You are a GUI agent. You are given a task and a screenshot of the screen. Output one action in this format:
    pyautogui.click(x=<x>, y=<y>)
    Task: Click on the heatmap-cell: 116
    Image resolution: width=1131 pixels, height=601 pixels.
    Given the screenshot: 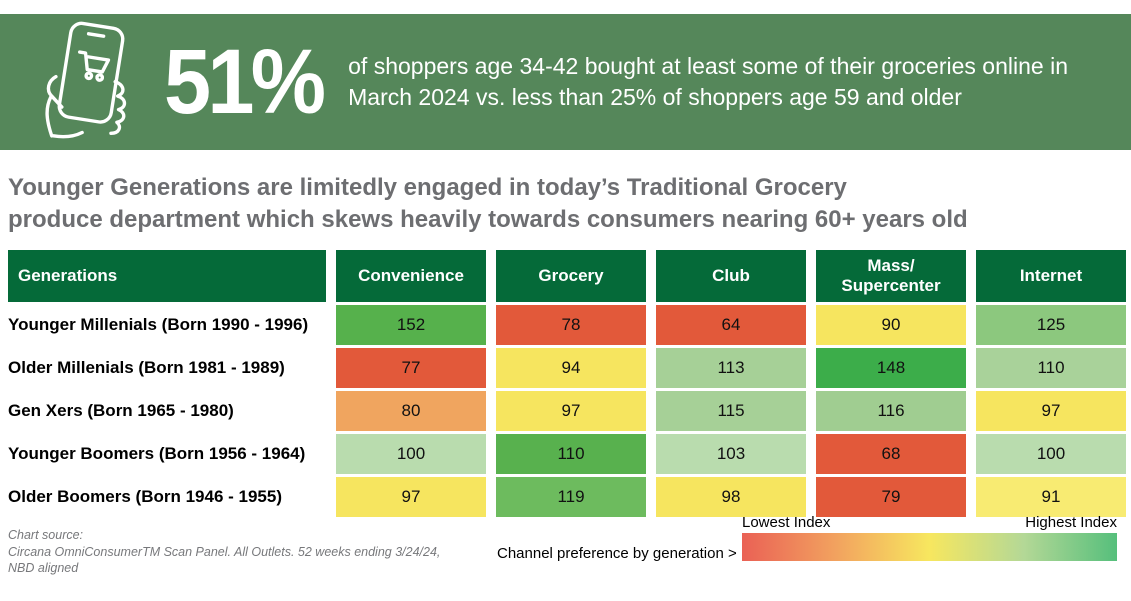 What is the action you would take?
    pyautogui.click(x=891, y=411)
    